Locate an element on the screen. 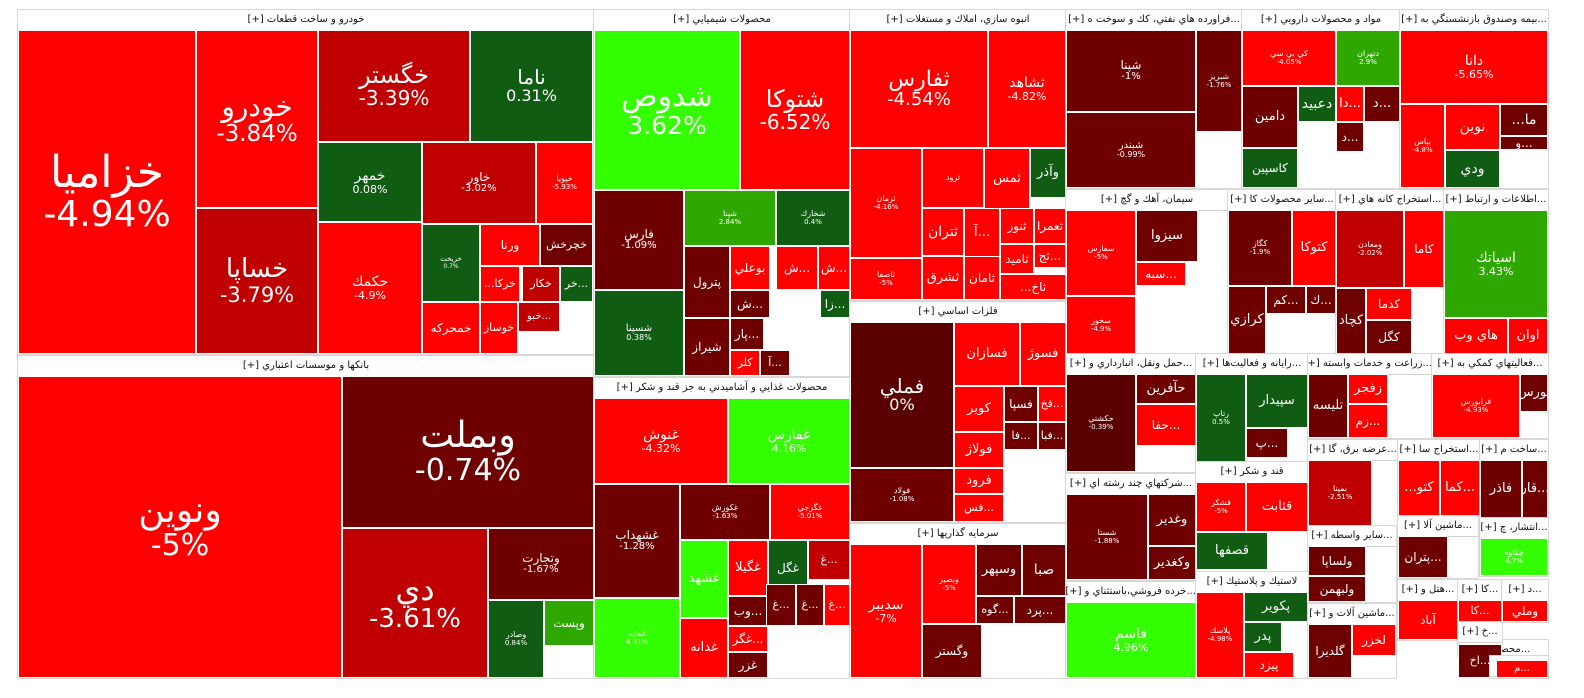 Image resolution: width=1584 pixels, height=698 pixels. stock-tile: ثمس is located at coordinates (1007, 179).